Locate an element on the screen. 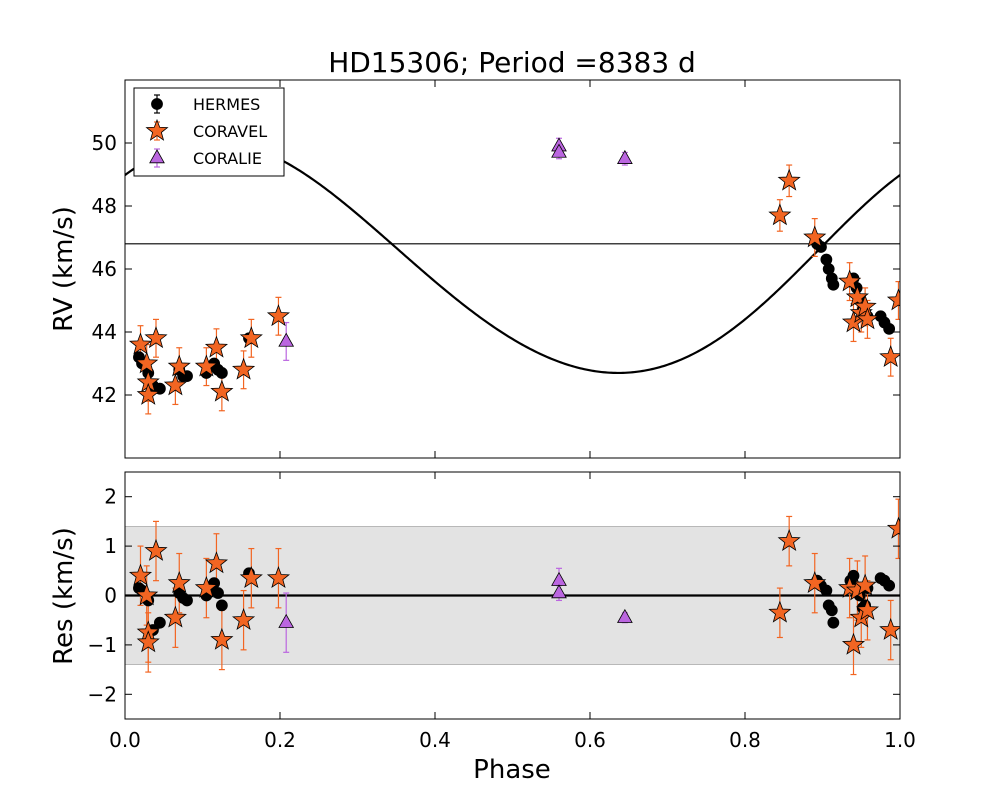 This screenshot has width=1000, height=800. x-tick-label: 0.6 is located at coordinates (590, 740).